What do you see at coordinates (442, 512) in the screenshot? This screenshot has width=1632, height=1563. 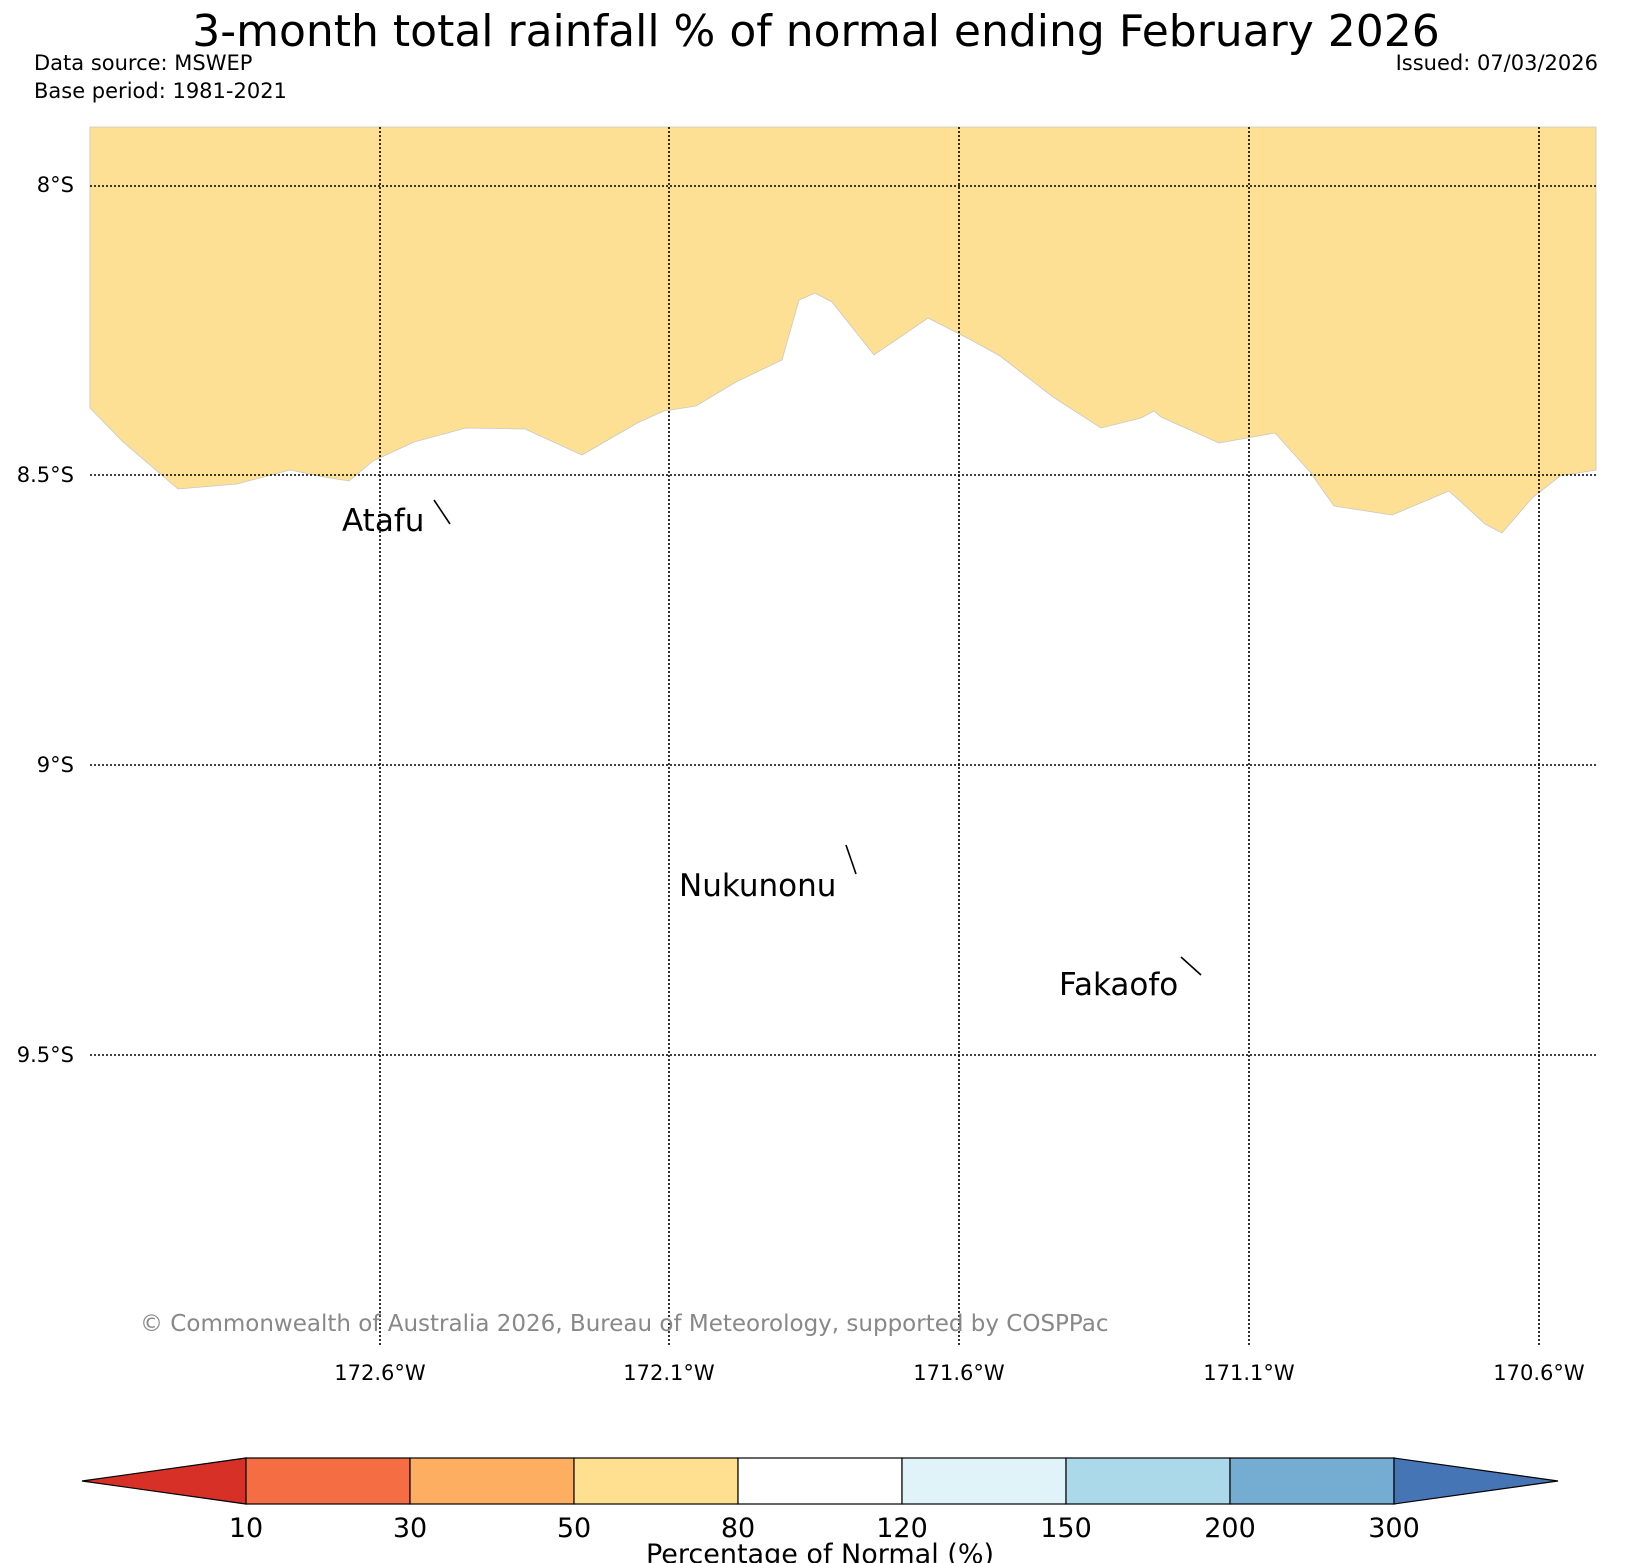 I see `atafu-atoll-icon` at bounding box center [442, 512].